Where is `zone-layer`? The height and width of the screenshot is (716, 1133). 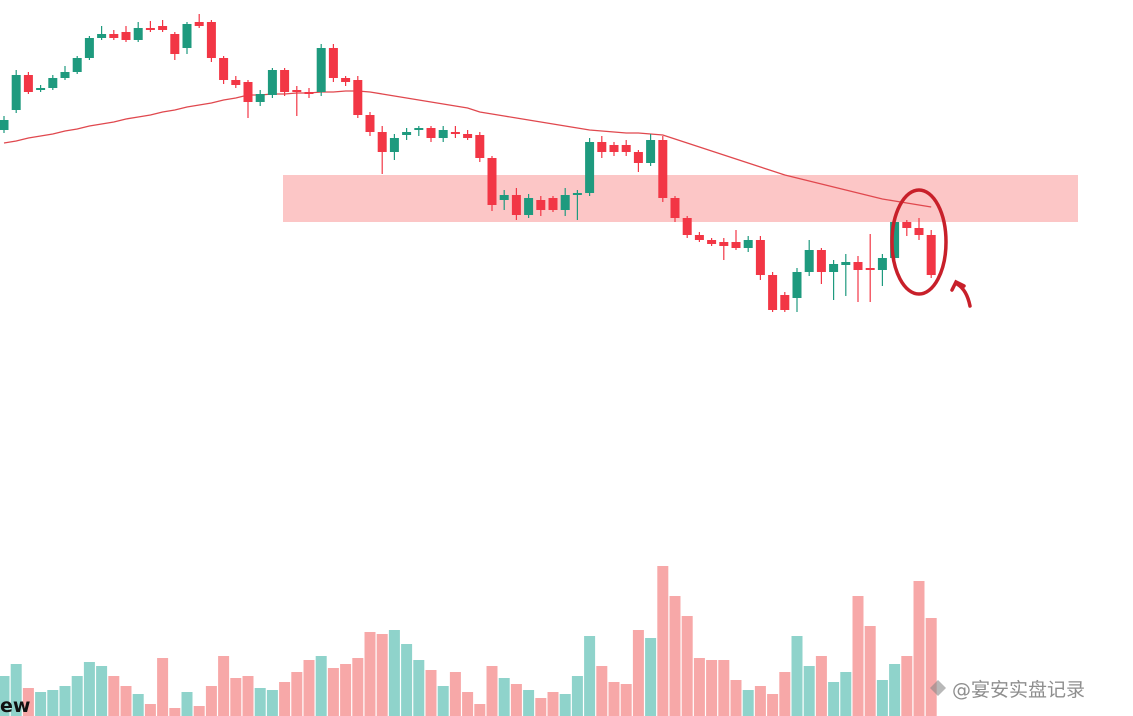
zone-layer is located at coordinates (680, 198).